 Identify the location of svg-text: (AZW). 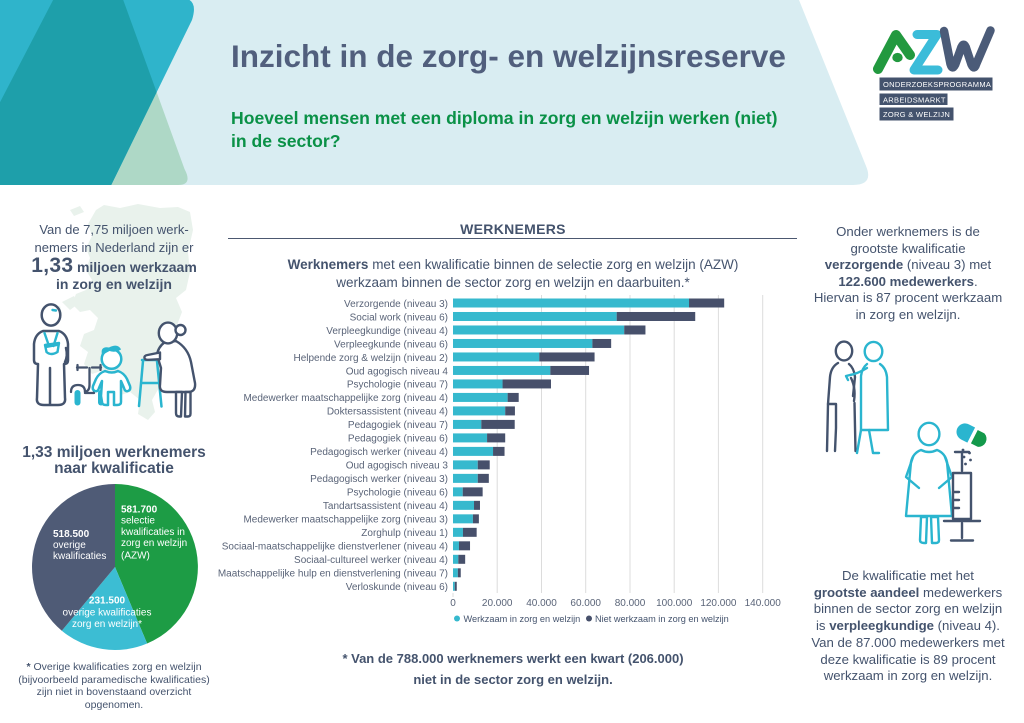
(135, 556).